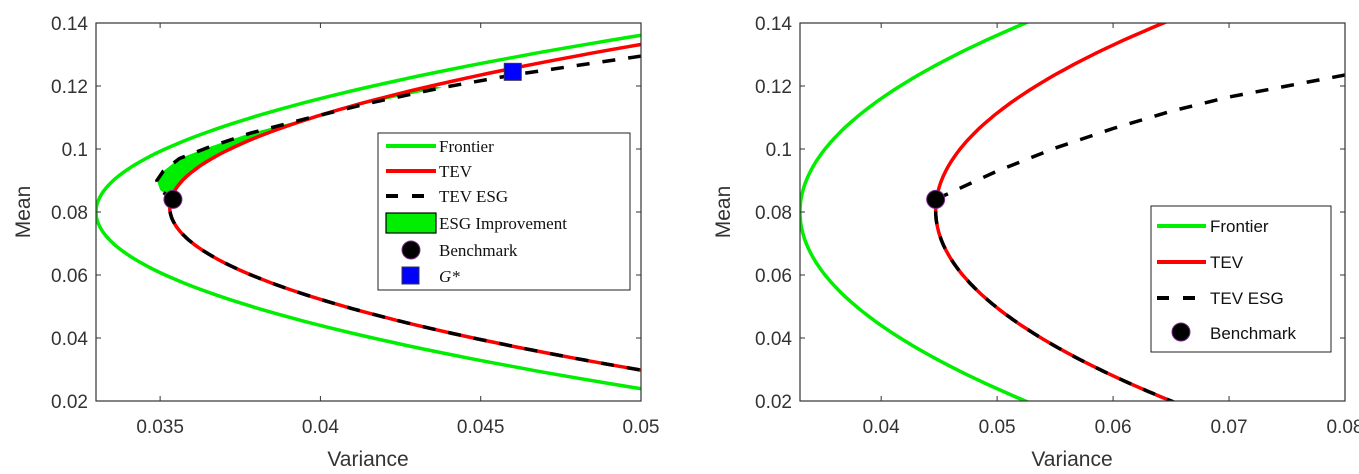 This screenshot has height=474, width=1359. Describe the element at coordinates (512, 71) in the screenshot. I see `gstar-marker` at that location.